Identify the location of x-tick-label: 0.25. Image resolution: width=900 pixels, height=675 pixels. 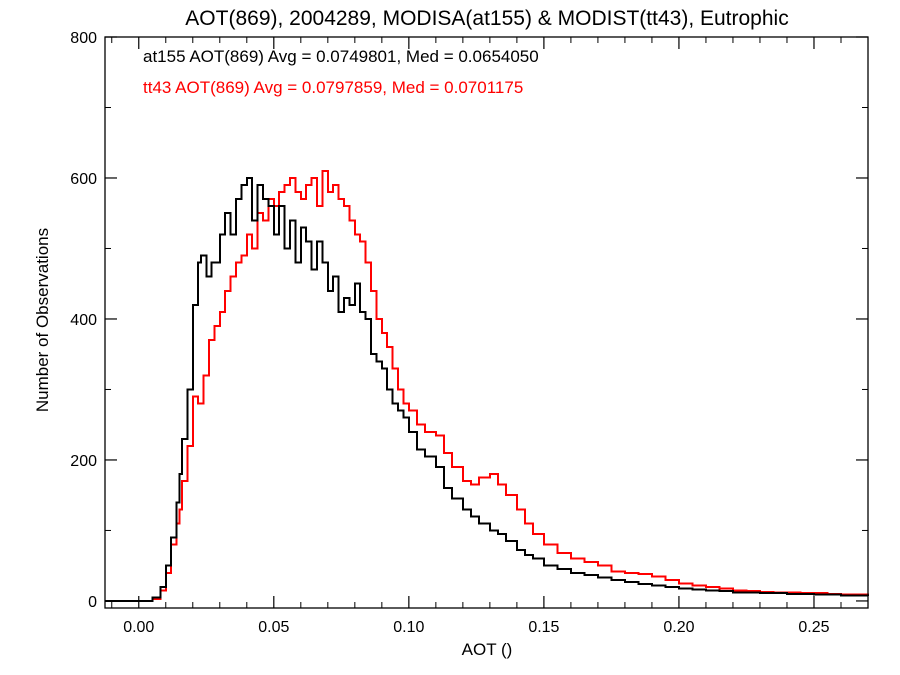
(813, 627).